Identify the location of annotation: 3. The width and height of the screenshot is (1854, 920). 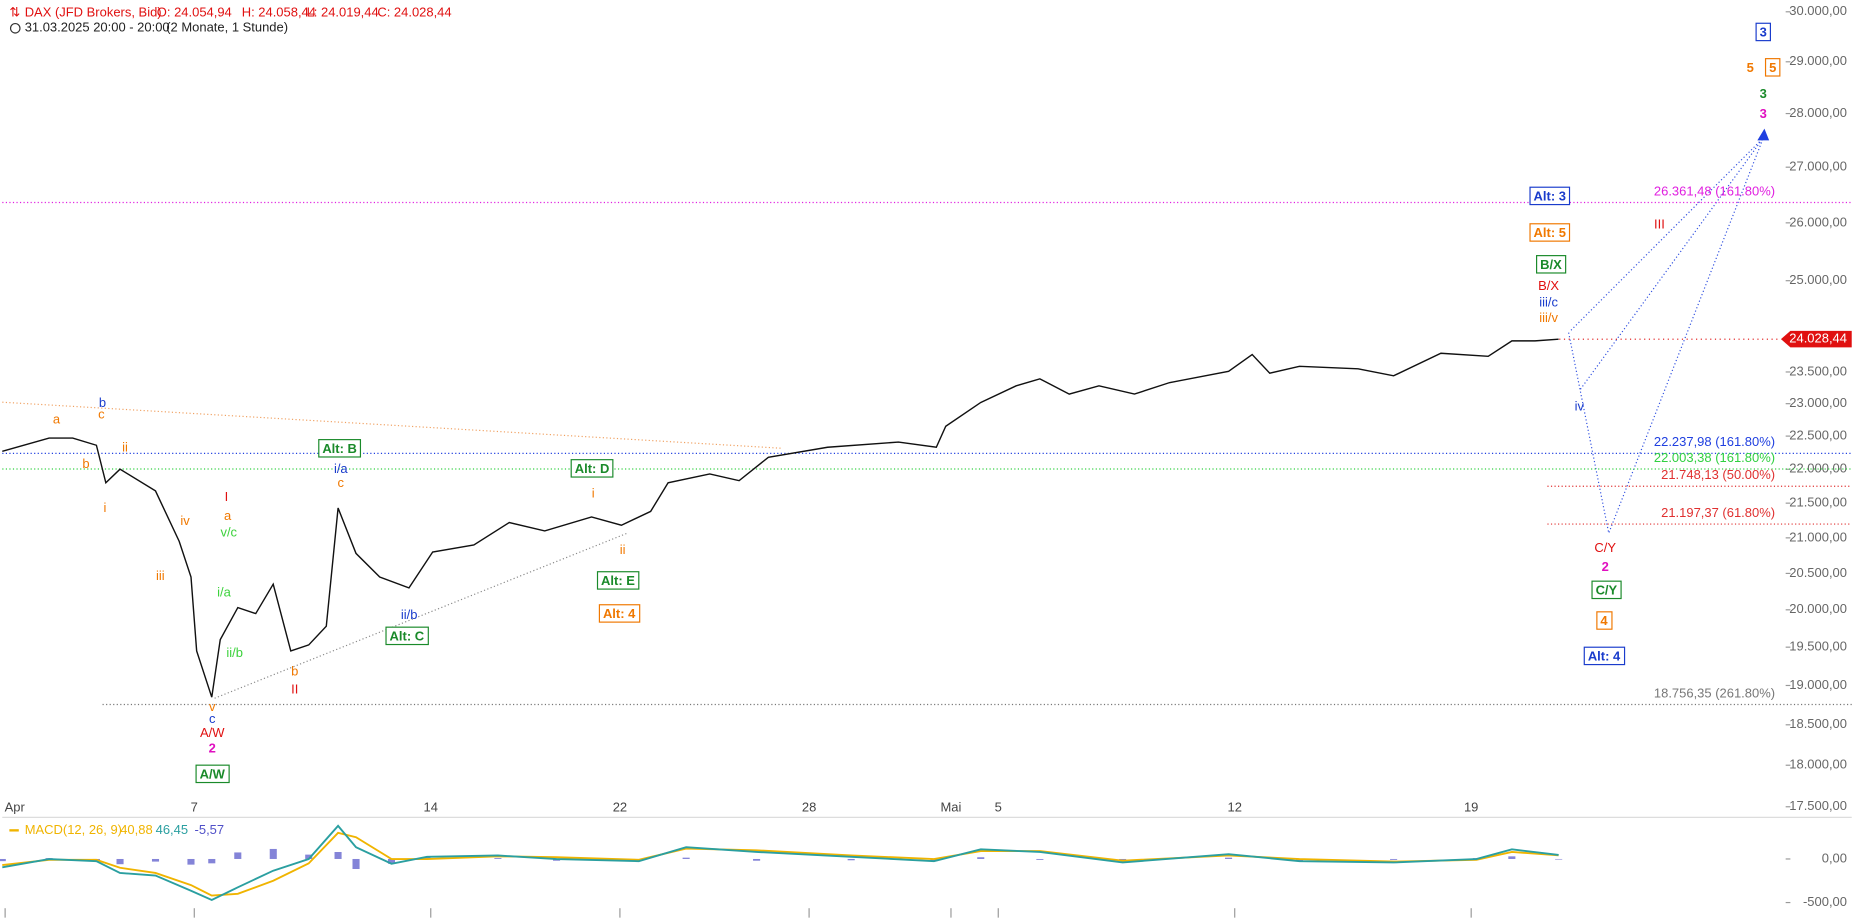
(1763, 93).